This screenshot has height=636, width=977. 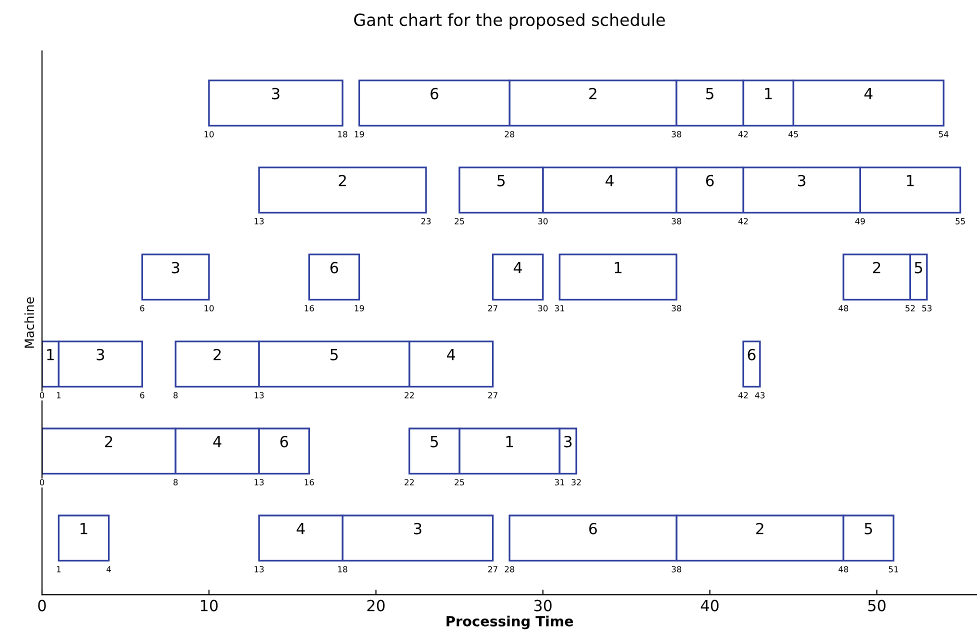 I want to click on x-tick-label: 0, so click(x=42, y=606).